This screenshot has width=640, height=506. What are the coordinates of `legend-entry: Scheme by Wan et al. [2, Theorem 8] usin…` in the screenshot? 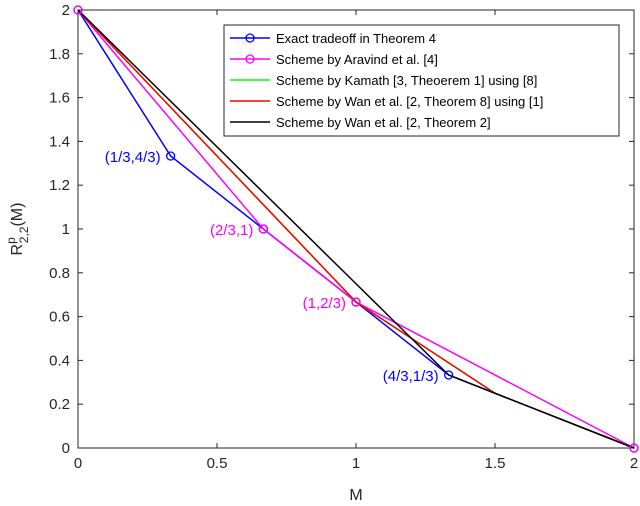 It's located at (409, 101).